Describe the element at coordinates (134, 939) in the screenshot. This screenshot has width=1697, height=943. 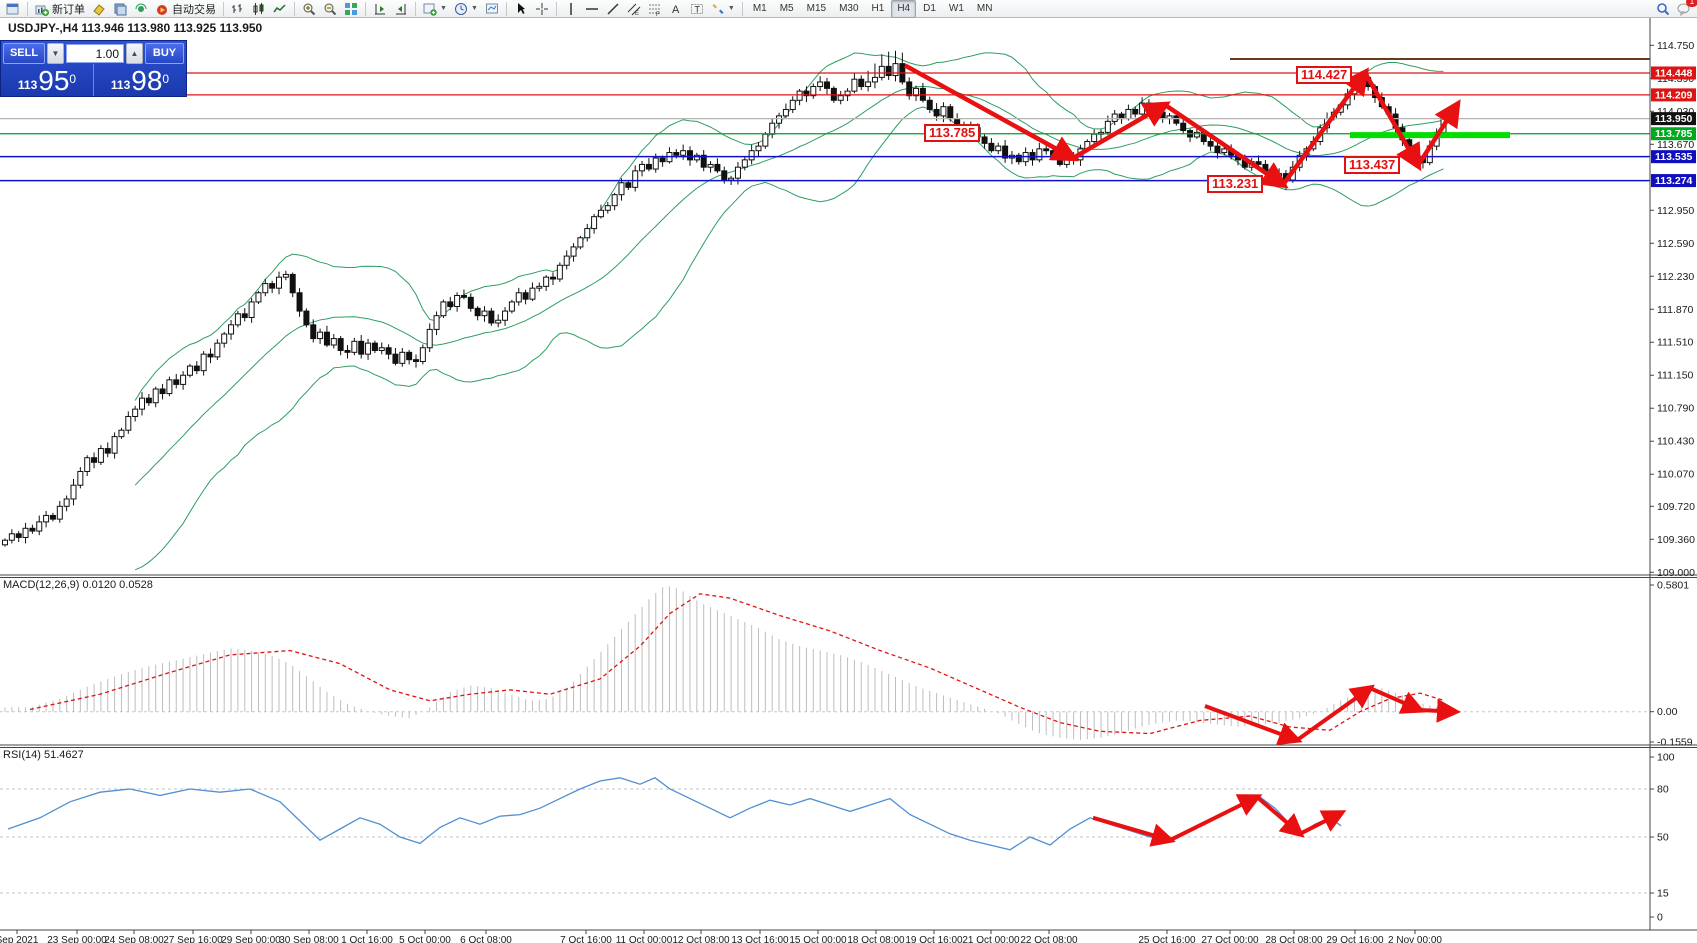
I see `time-axis-label: 24 Sep 08:00` at that location.